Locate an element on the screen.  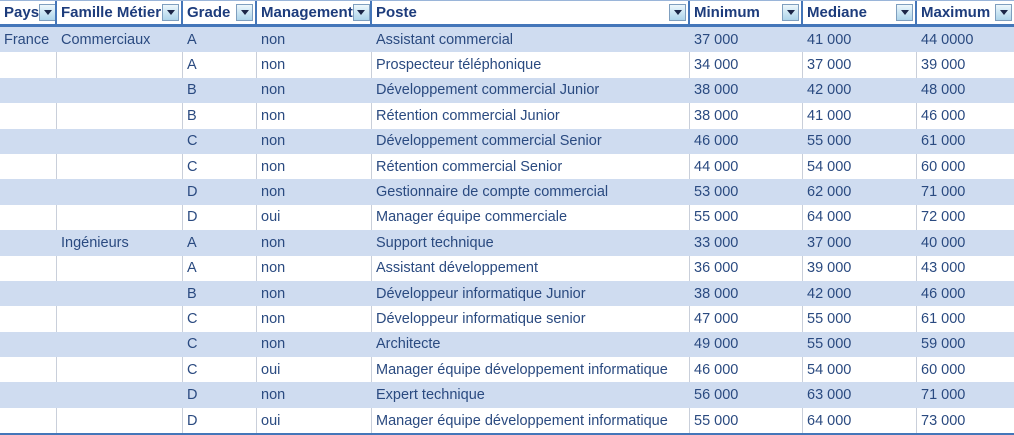
cell-maximum: 61 000 is located at coordinates (943, 141).